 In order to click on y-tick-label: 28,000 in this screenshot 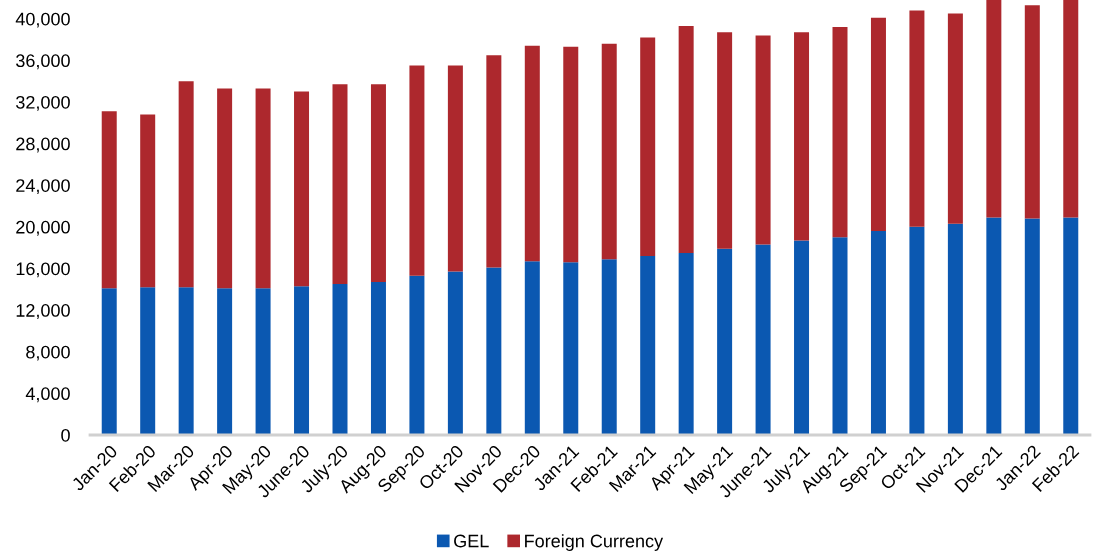, I will do `click(43, 145)`.